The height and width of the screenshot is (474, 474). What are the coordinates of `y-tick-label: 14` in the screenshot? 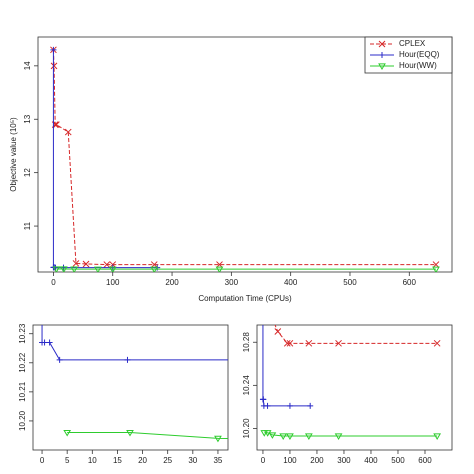 It's located at (27, 65).